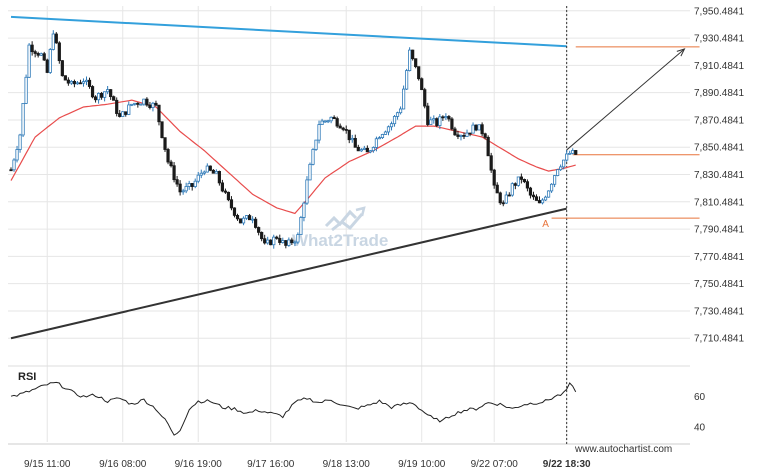 The width and height of the screenshot is (760, 475). What do you see at coordinates (719, 39) in the screenshot?
I see `price-tick-label: 7,930.4841` at bounding box center [719, 39].